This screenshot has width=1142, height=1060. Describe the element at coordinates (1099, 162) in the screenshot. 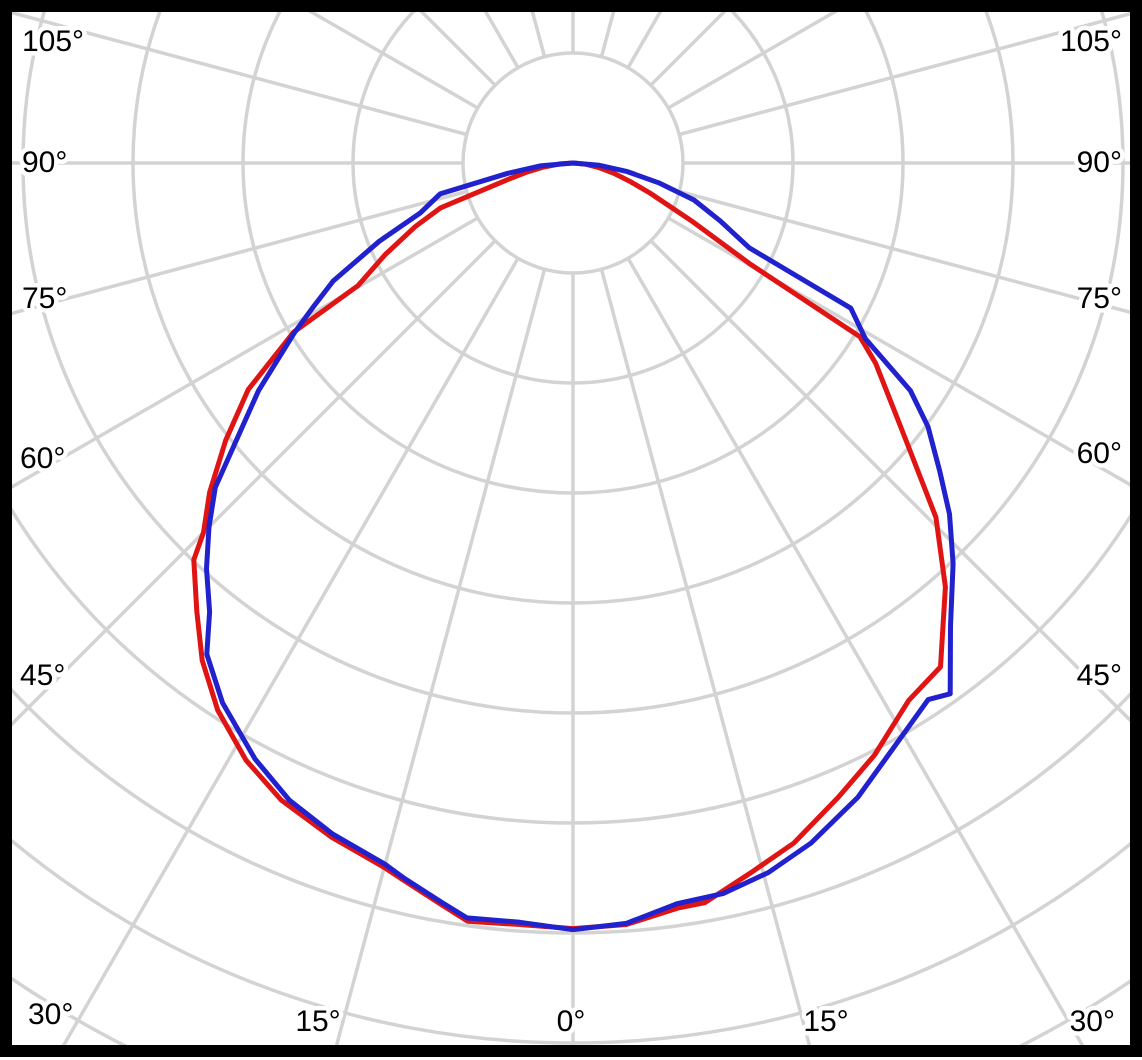

I see `angle-label-right: 90°` at that location.